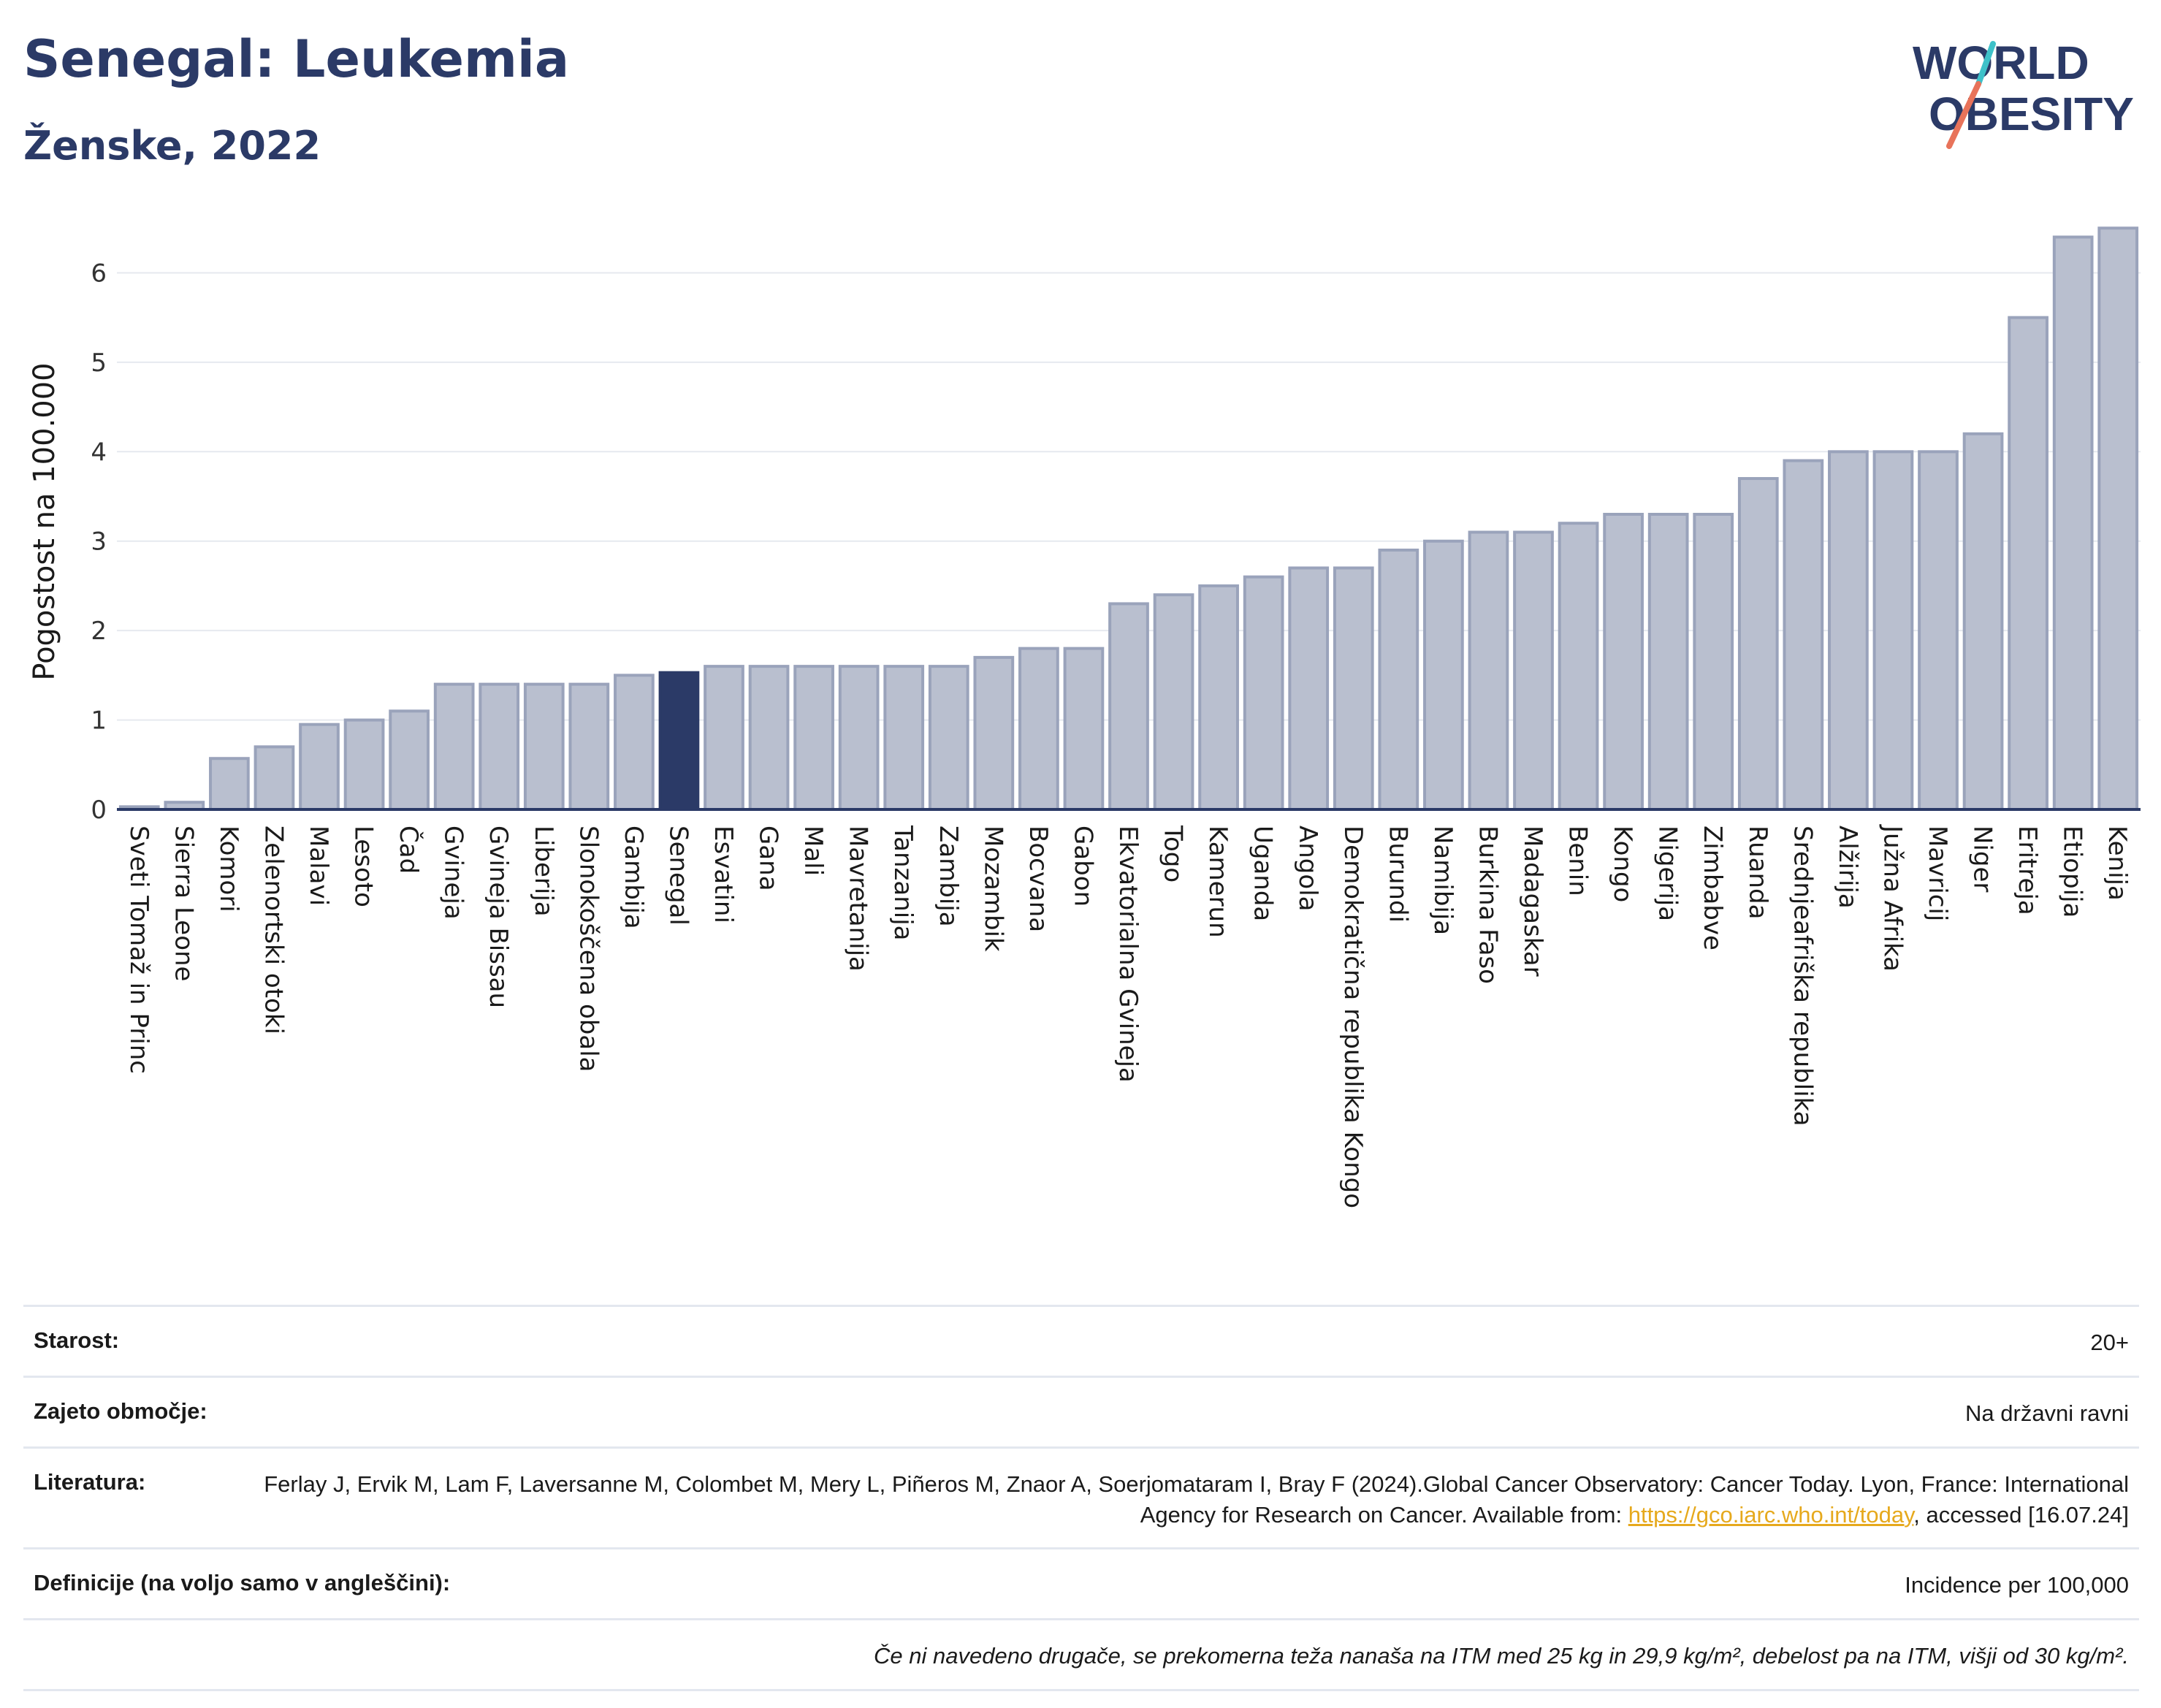  I want to click on x-tick-label: Demokratična republika Kongo, so click(1353, 1017).